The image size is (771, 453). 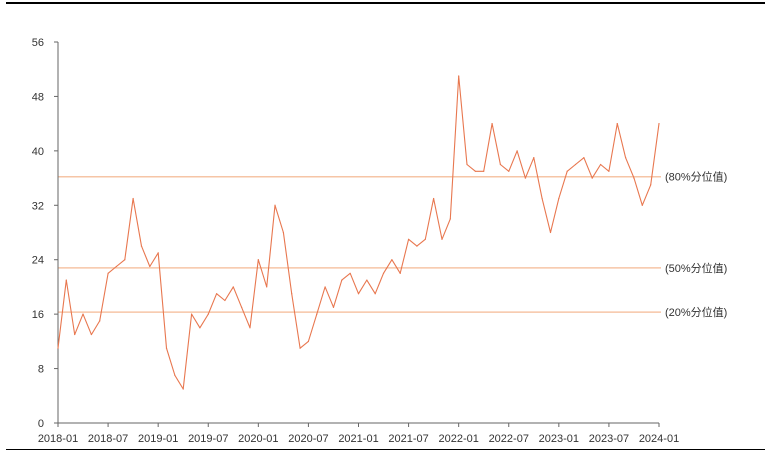 What do you see at coordinates (258, 439) in the screenshot?
I see `x-tick-label: 2020-01` at bounding box center [258, 439].